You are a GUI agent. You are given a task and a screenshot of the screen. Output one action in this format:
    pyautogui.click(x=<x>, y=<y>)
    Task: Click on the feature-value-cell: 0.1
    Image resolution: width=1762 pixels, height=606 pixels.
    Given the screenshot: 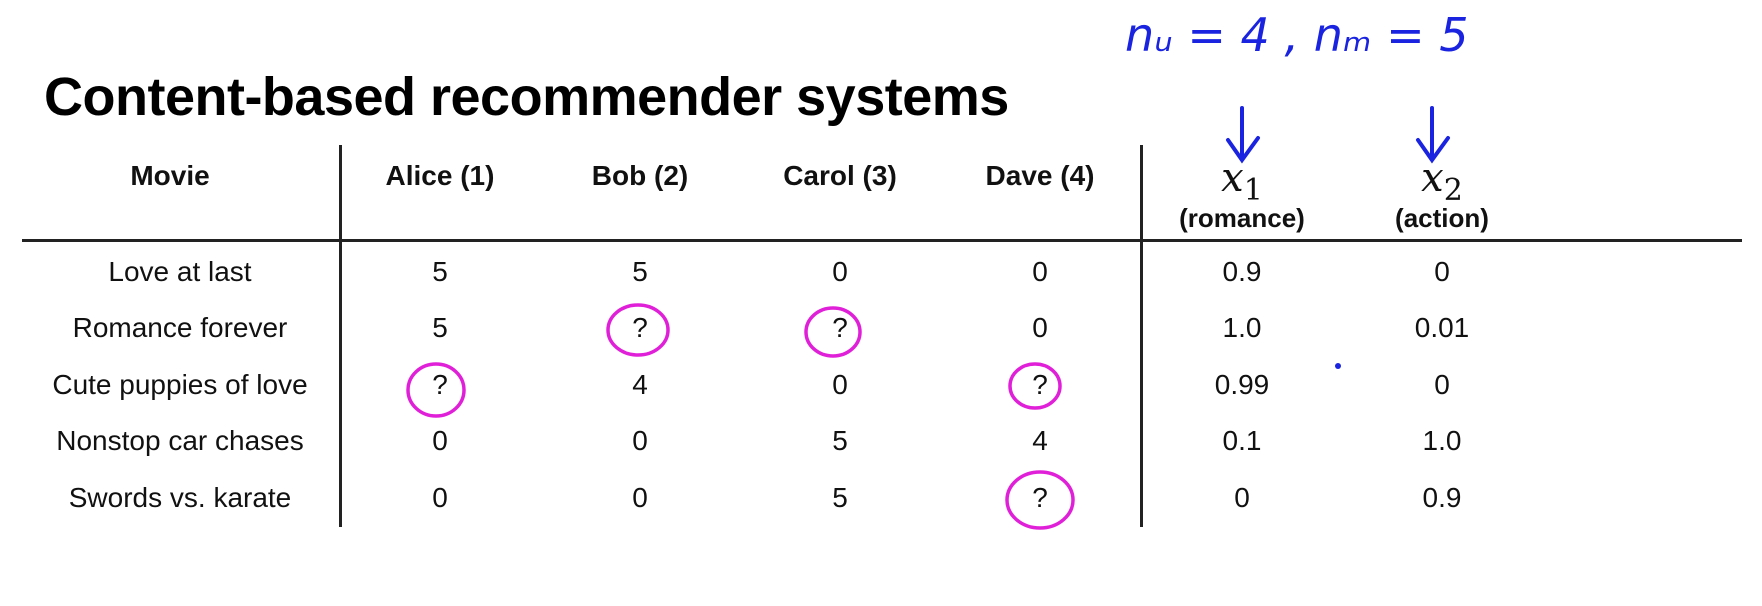 What is the action you would take?
    pyautogui.click(x=1242, y=440)
    